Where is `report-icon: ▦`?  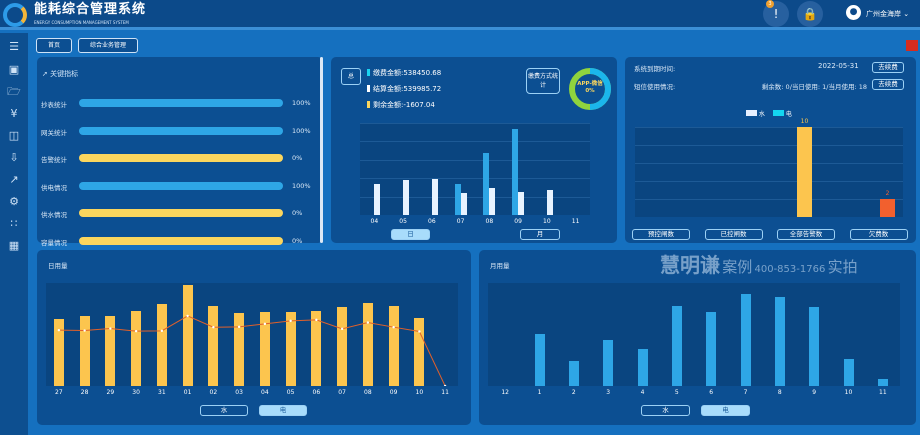 report-icon: ▦ is located at coordinates (14, 245).